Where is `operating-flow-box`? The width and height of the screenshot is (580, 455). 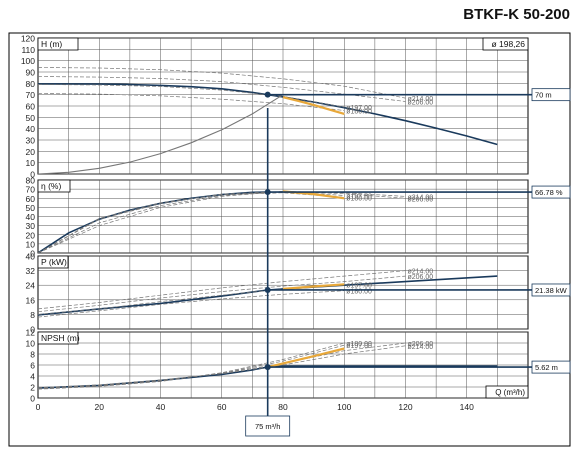 operating-flow-box is located at coordinates (268, 426).